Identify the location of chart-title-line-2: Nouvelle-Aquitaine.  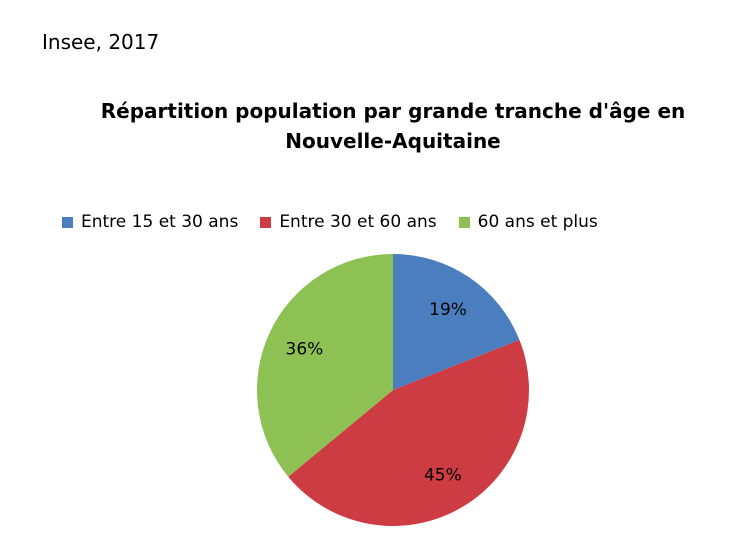
(393, 141).